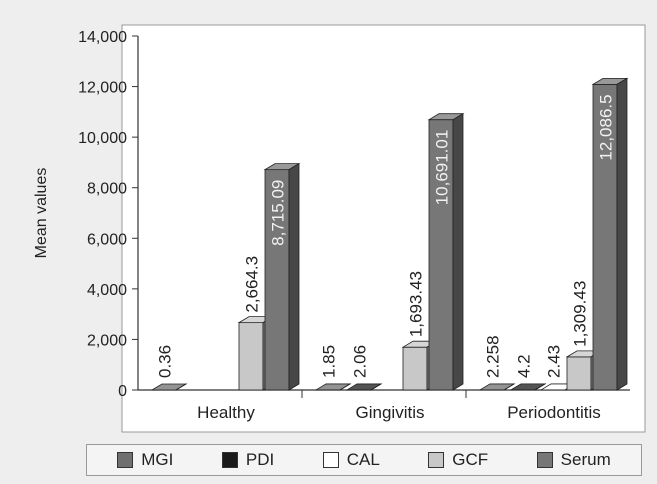 The width and height of the screenshot is (657, 484). I want to click on data-label: 2.258, so click(492, 356).